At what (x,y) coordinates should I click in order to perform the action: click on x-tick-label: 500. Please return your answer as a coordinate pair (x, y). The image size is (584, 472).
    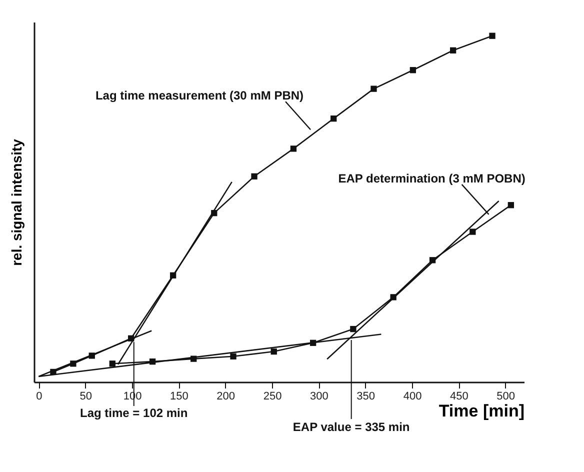
    Looking at the image, I should click on (506, 396).